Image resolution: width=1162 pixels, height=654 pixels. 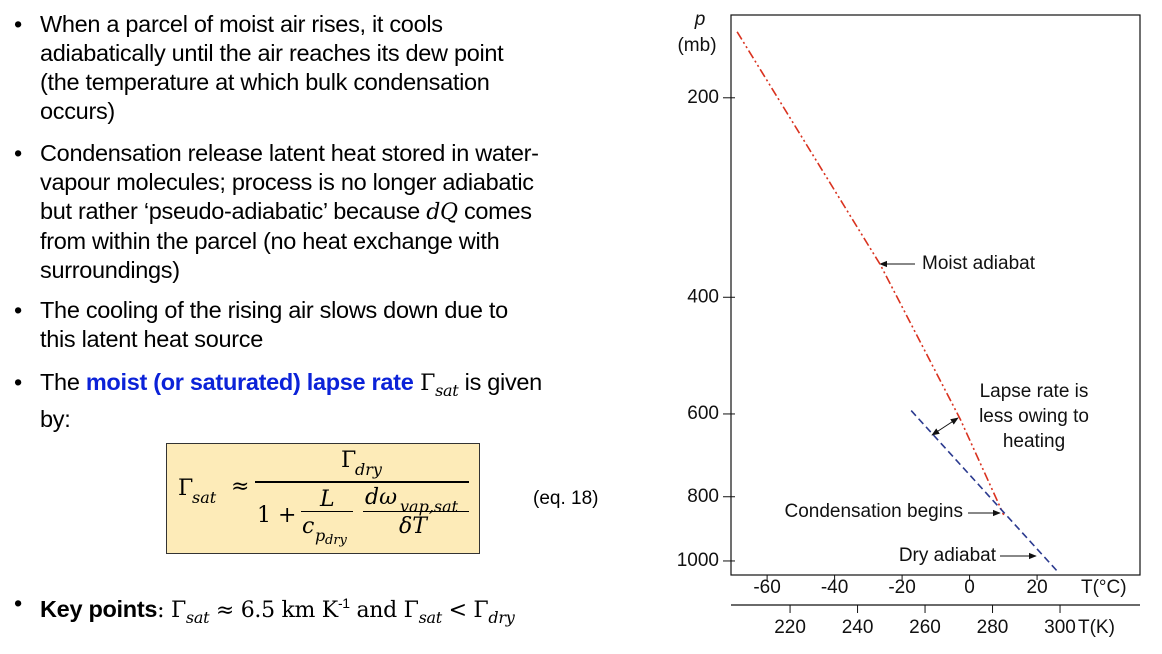 What do you see at coordinates (500, 382) in the screenshot?
I see `text: is given` at bounding box center [500, 382].